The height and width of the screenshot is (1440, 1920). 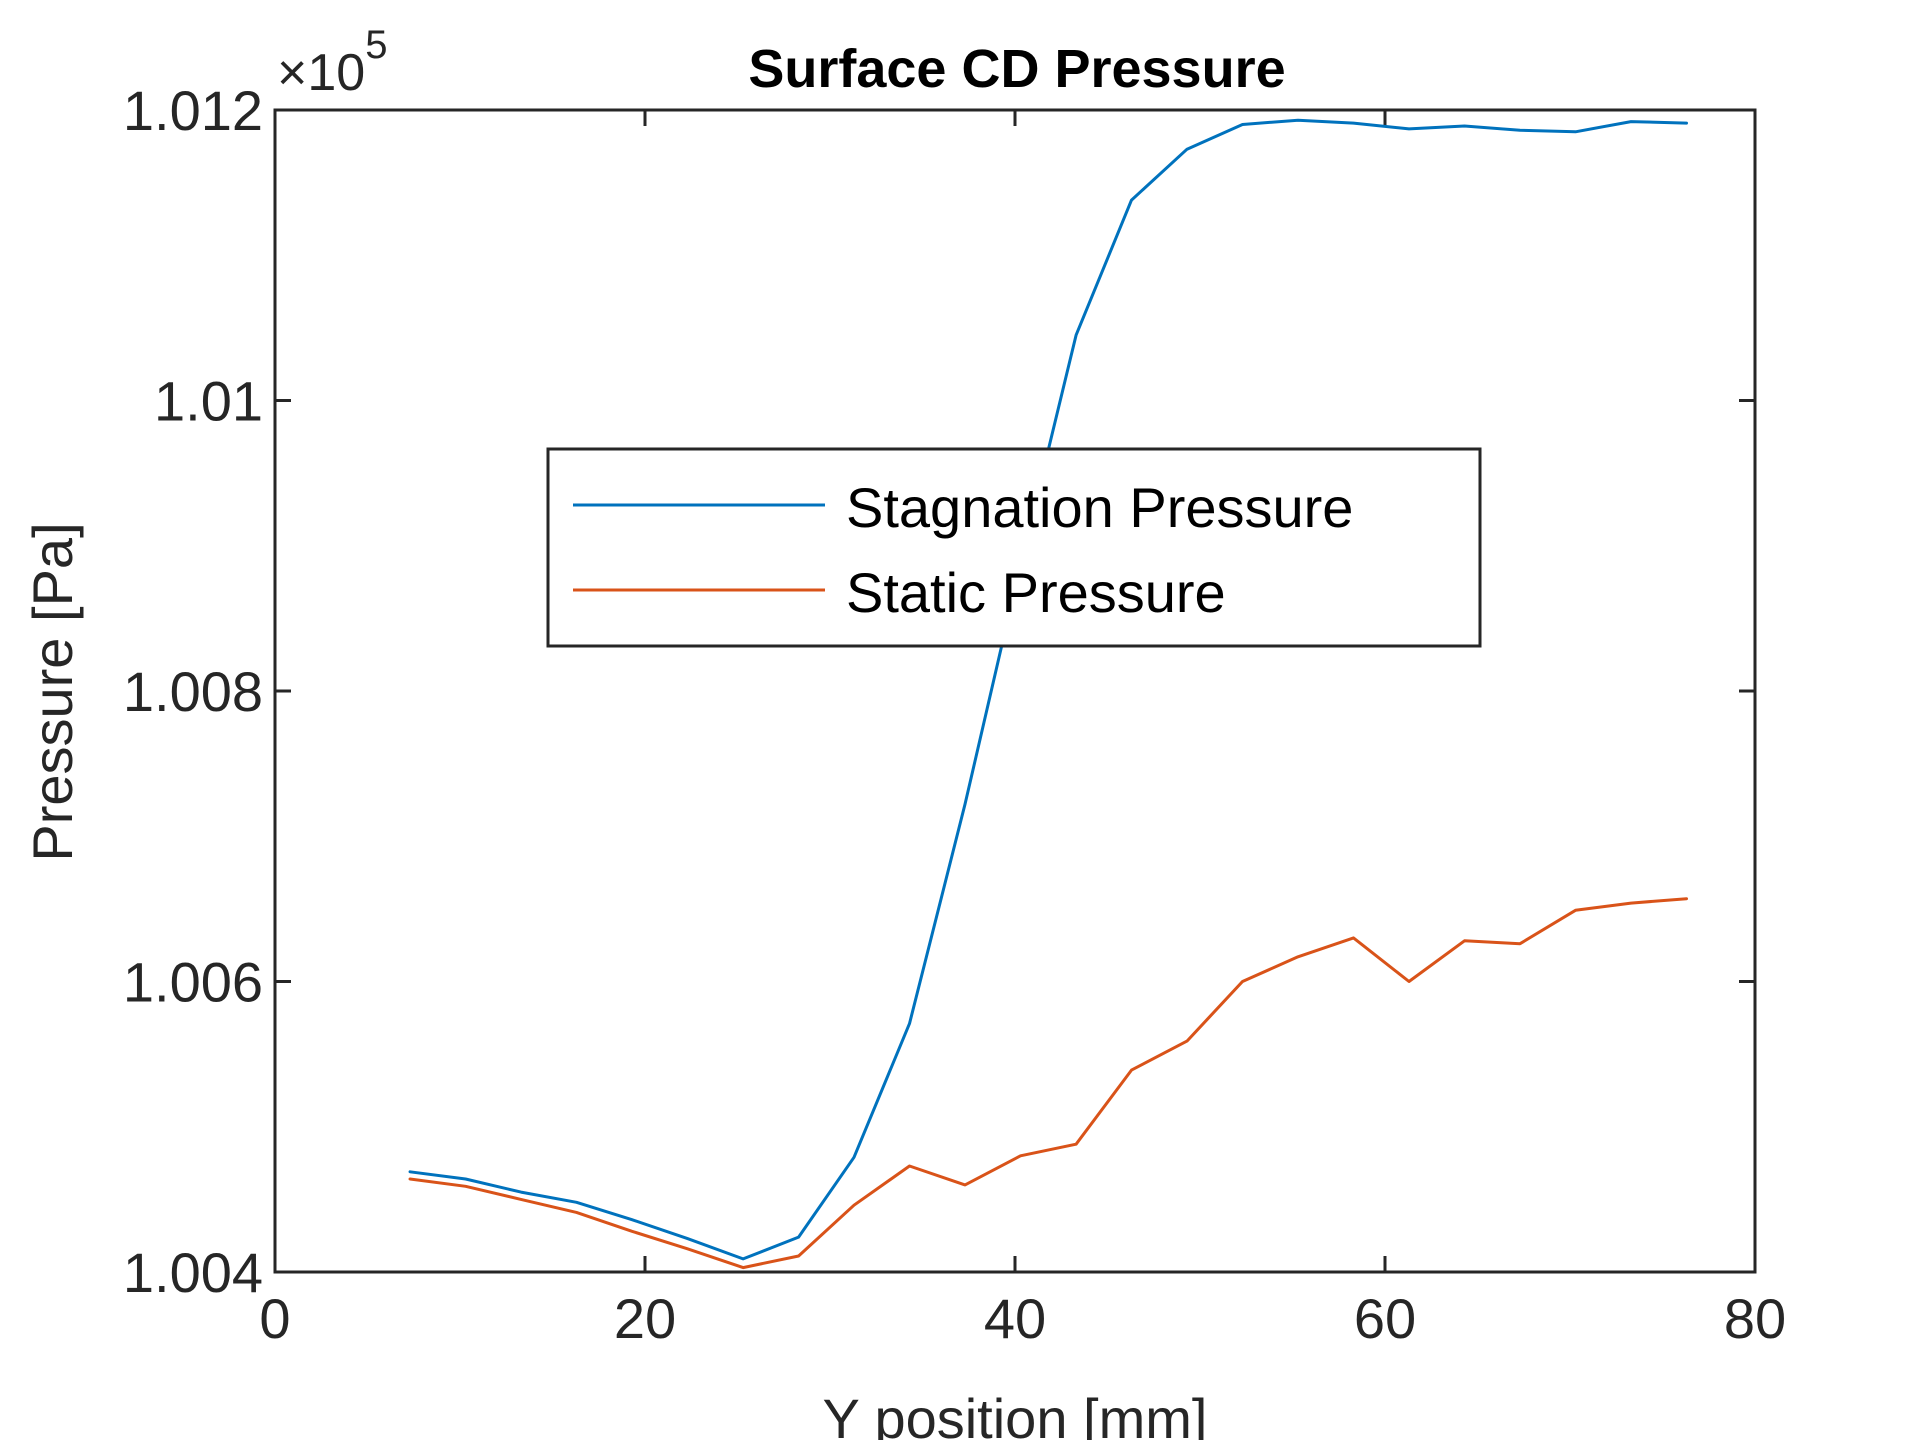 I want to click on y-axis-multiplier: ×10⁵, so click(x=332, y=62).